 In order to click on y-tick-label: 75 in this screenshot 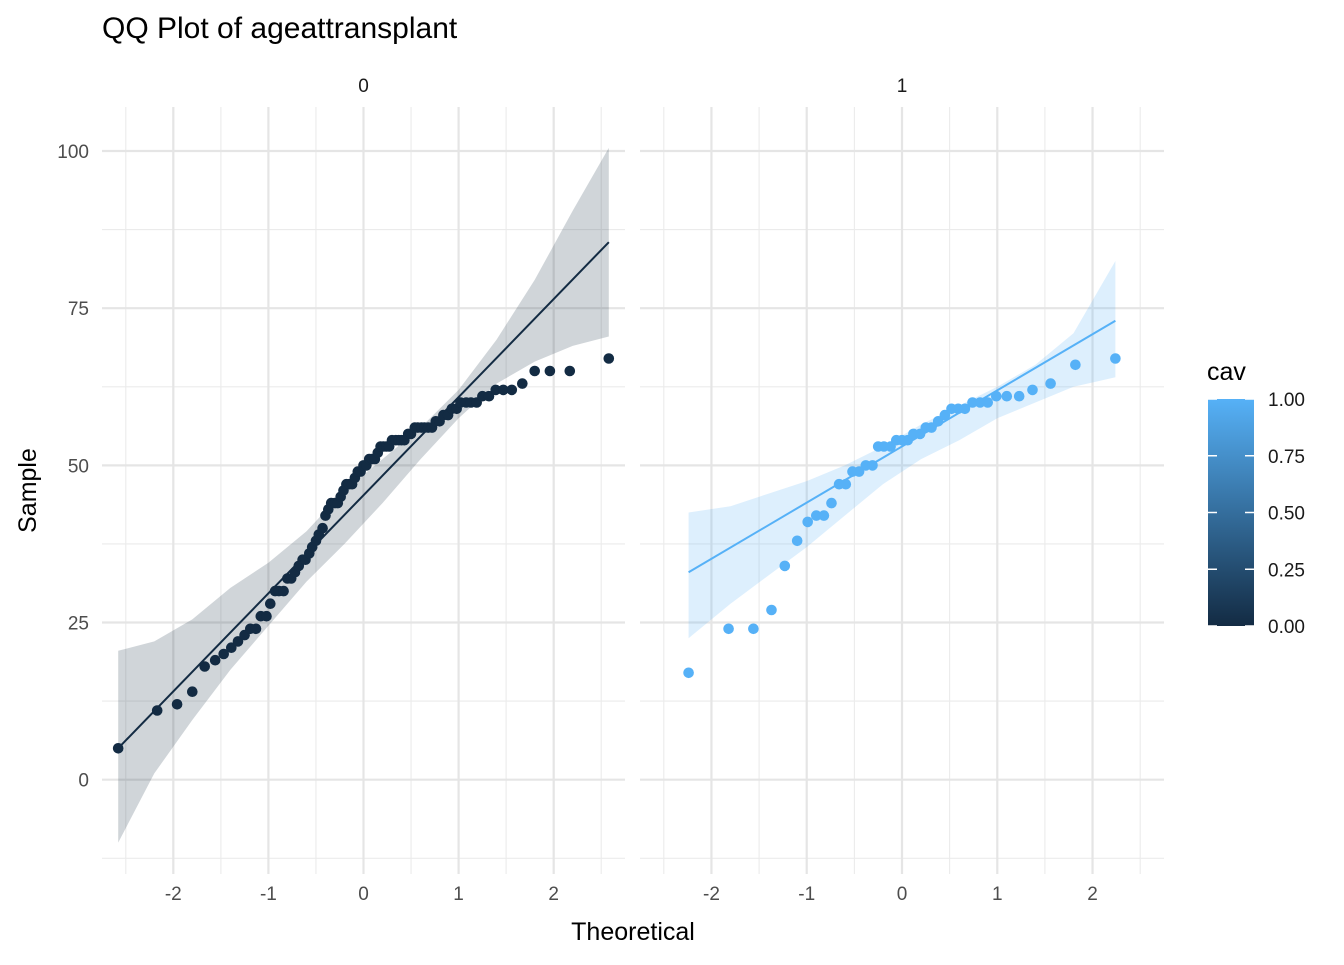, I will do `click(78, 309)`.